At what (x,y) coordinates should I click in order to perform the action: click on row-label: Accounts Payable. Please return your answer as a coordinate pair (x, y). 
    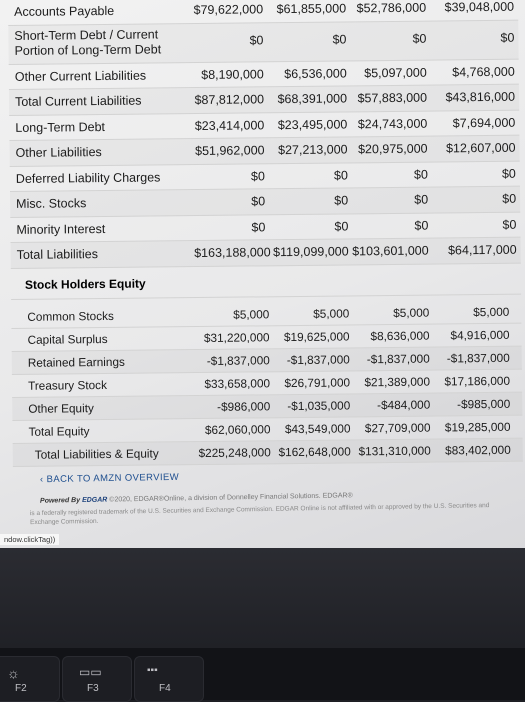
    Looking at the image, I should click on (64, 11).